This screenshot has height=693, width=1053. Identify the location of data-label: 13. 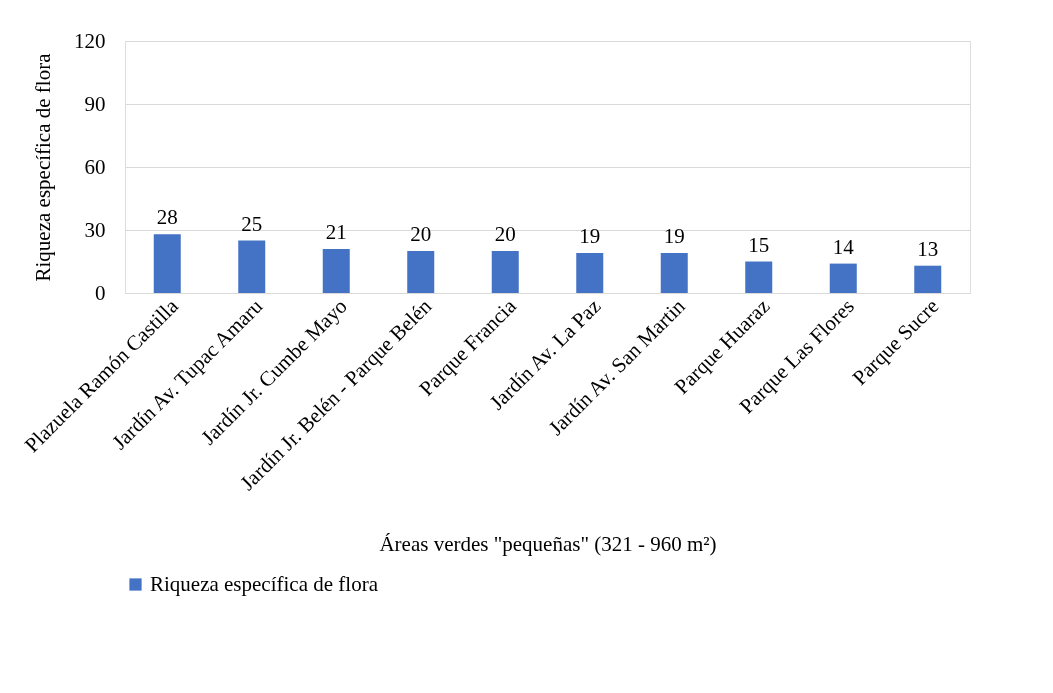
(928, 248).